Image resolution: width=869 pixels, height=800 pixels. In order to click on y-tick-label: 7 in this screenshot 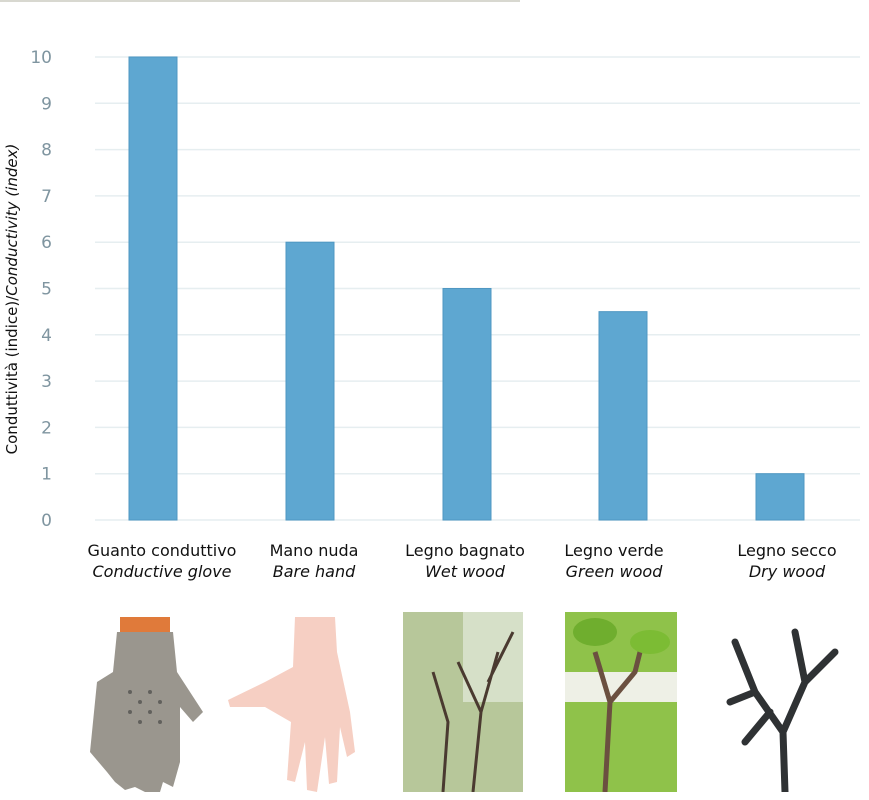, I will do `click(46, 197)`.